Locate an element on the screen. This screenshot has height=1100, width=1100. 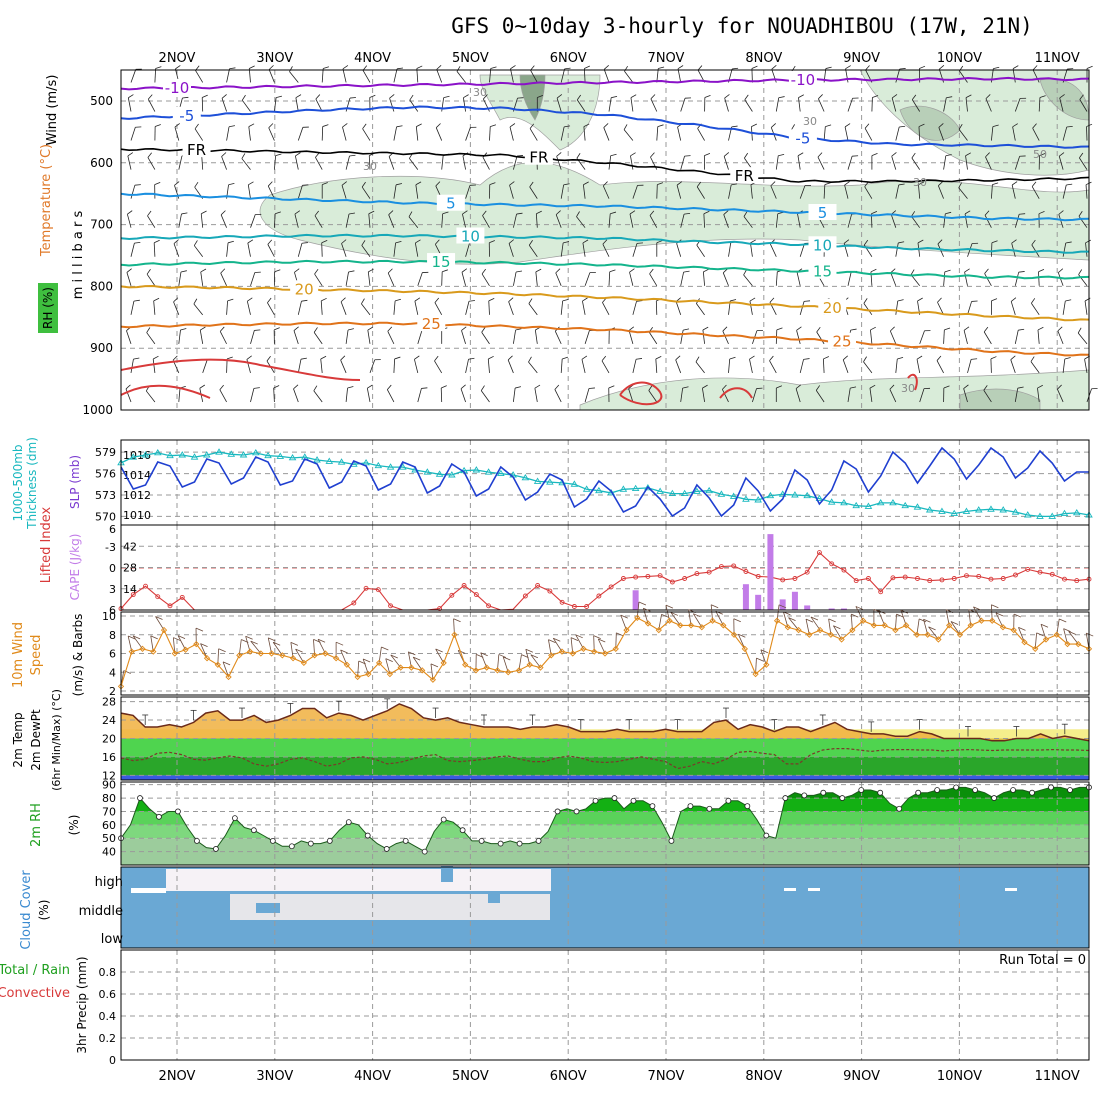
bottom-day-tick-label: 5NOV is located at coordinates (470, 1076).